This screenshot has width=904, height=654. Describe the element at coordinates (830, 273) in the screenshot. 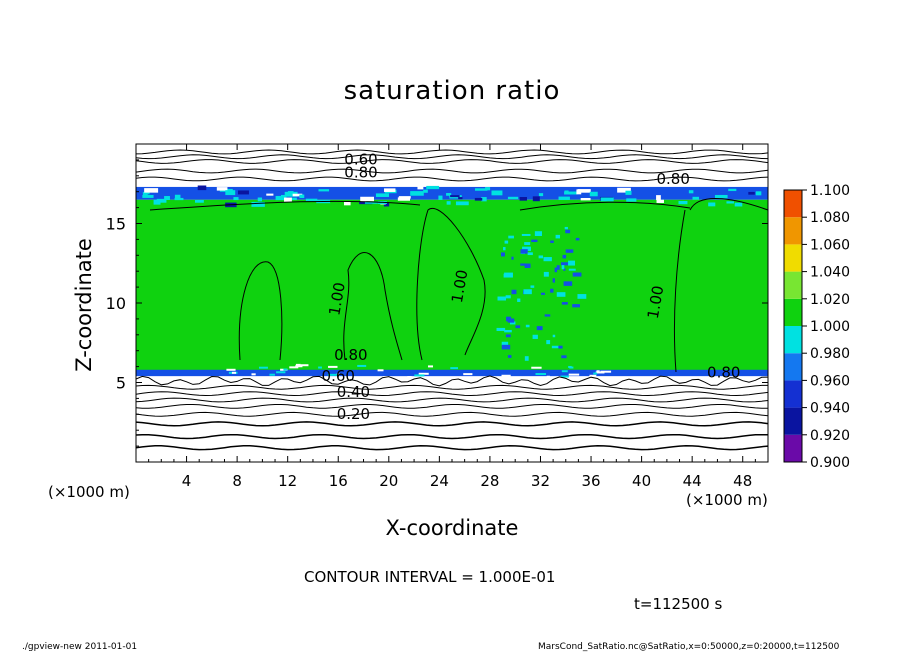

I see `colorbar-label: 1.040` at that location.